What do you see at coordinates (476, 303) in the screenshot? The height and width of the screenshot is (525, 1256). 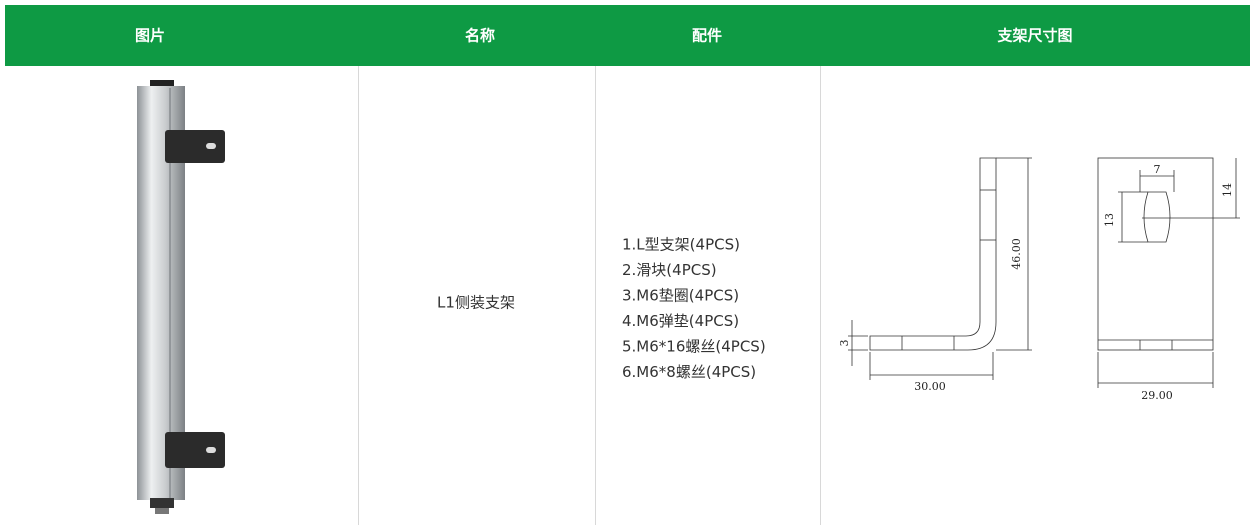 I see `name-cell: L1侧装支架` at bounding box center [476, 303].